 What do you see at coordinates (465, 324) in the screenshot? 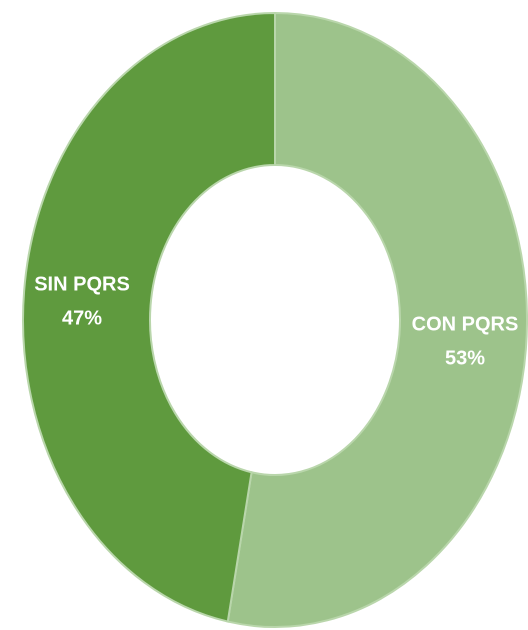
I see `slice-label: CON PQRS` at bounding box center [465, 324].